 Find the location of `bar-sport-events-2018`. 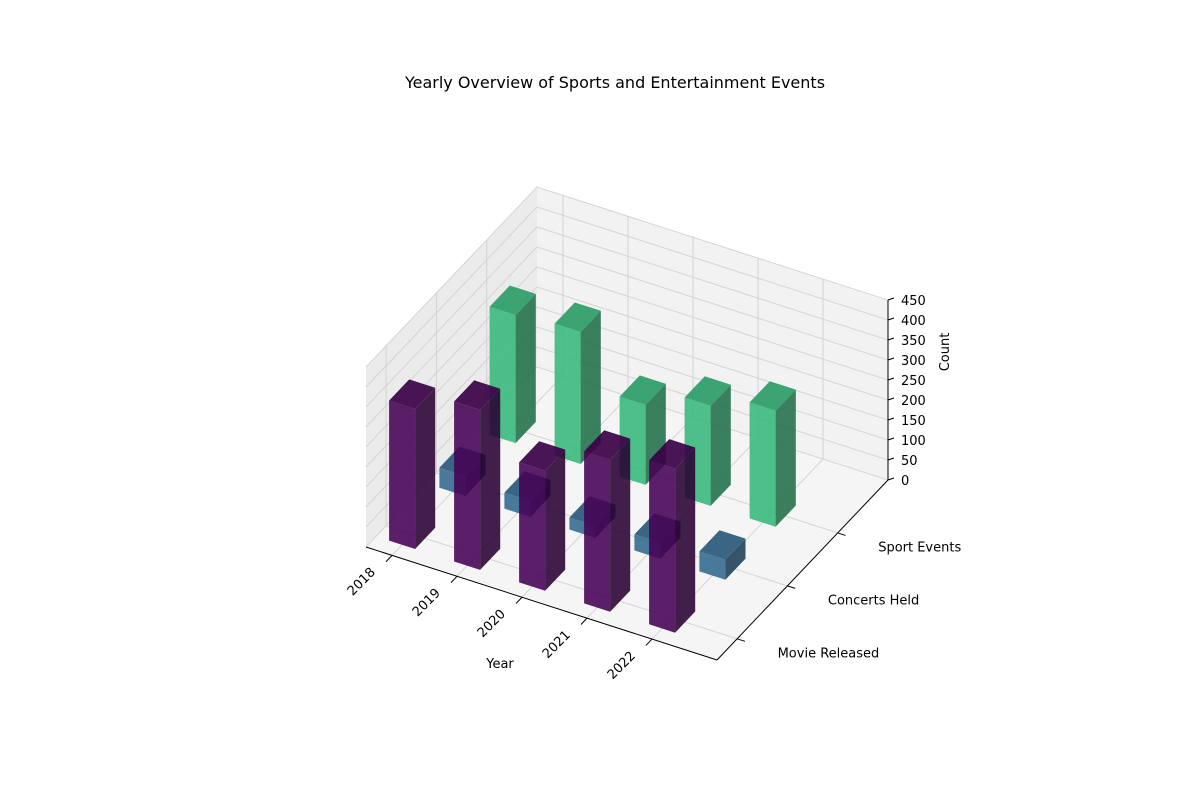

bar-sport-events-2018 is located at coordinates (512, 364).